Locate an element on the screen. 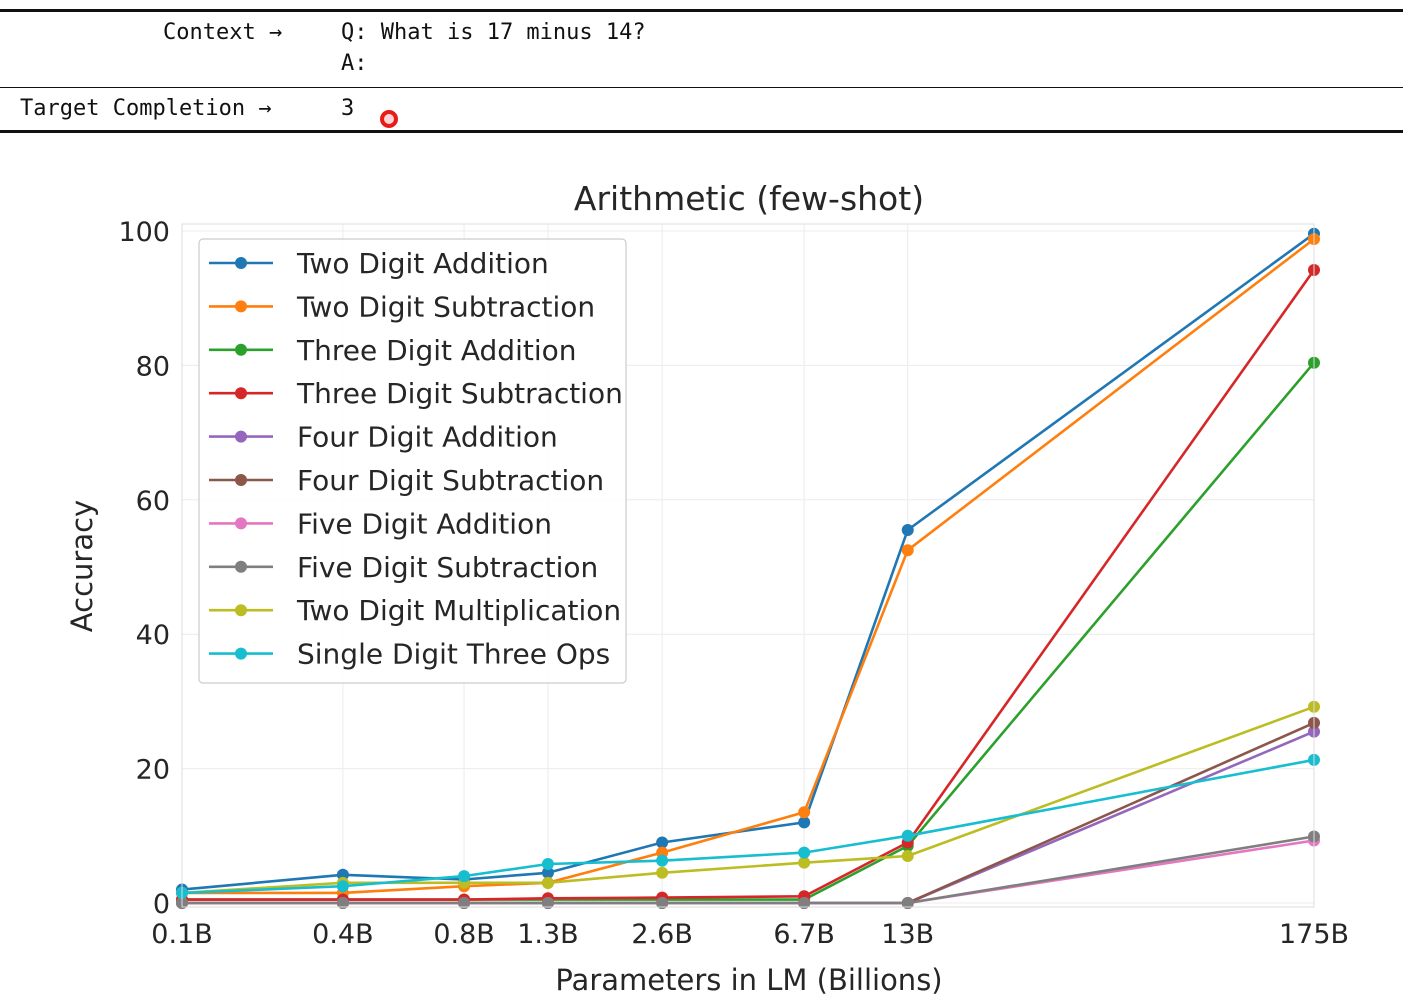 The image size is (1403, 1002). y-tick-label: 20 is located at coordinates (153, 770).